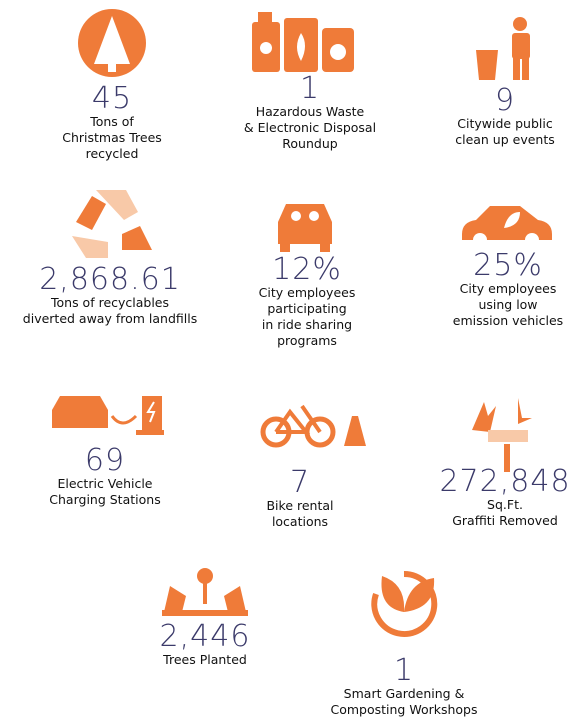 The height and width of the screenshot is (717, 569). Describe the element at coordinates (110, 302) in the screenshot. I see `stat-label: Tons of recyclables` at that location.